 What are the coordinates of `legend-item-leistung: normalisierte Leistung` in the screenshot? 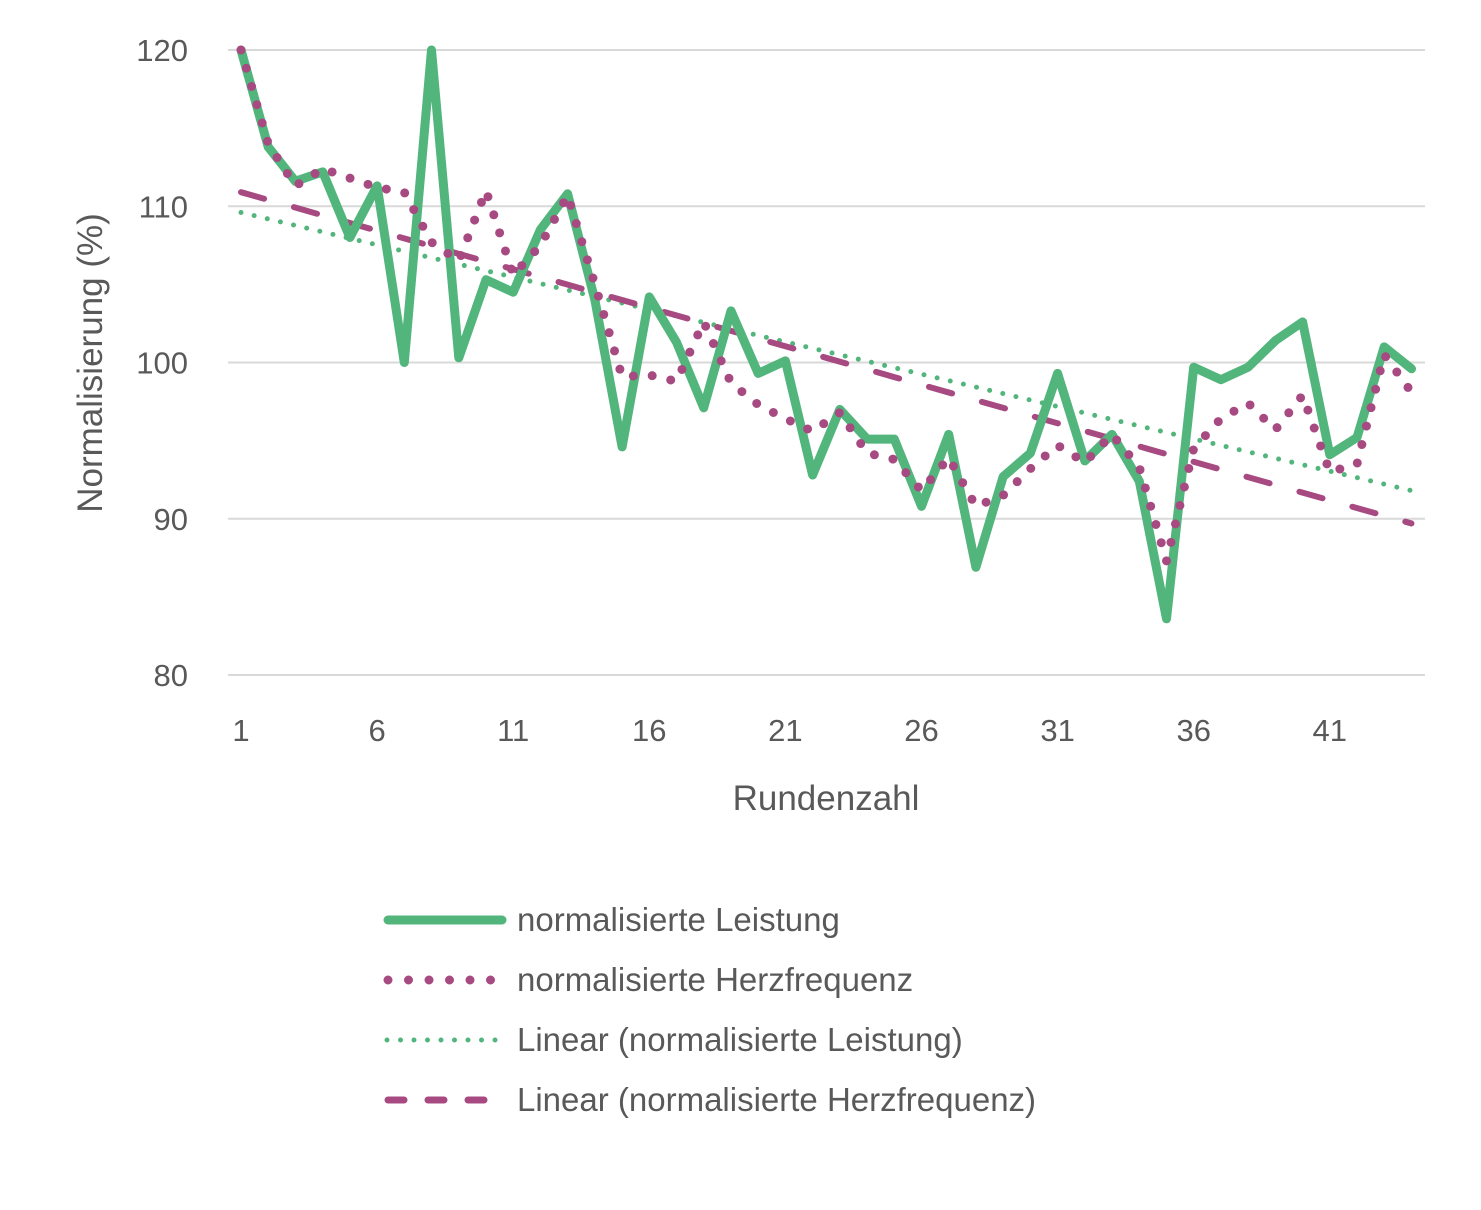 It's located at (709, 920).